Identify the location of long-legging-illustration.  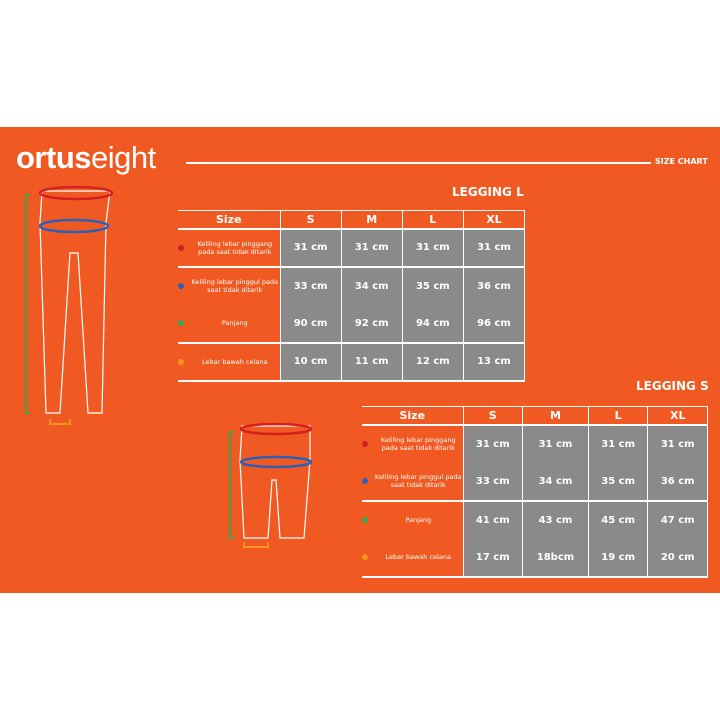
(69, 305).